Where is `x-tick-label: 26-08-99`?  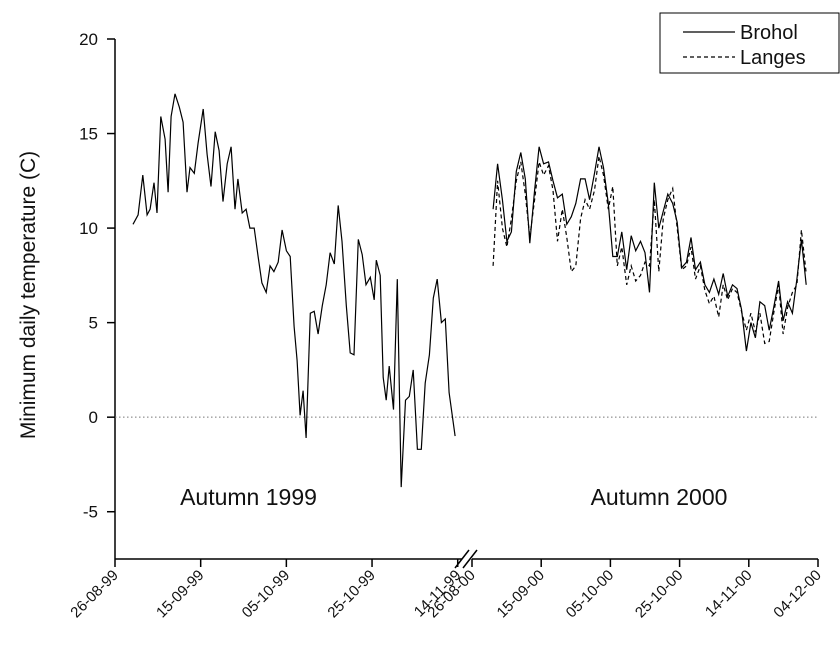
x-tick-label: 26-08-99 is located at coordinates (94, 594).